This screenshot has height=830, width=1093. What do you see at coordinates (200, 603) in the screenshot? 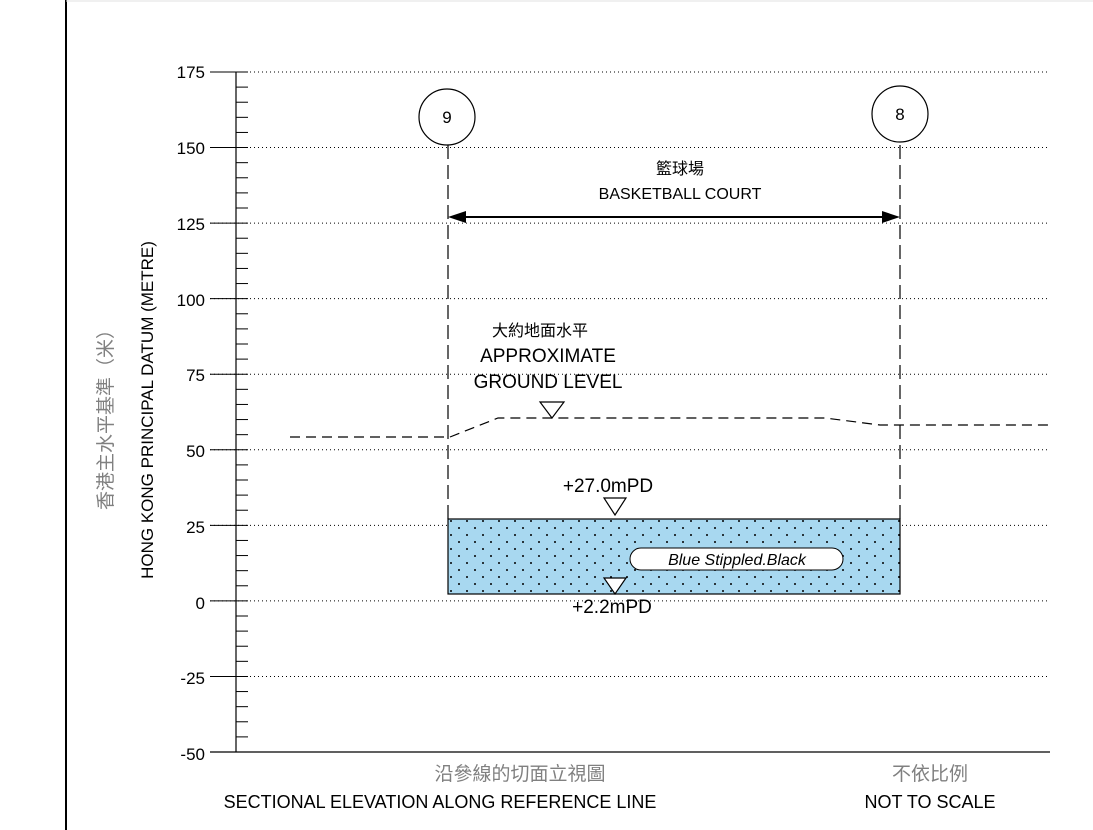
I see `tick-label-0: 0` at bounding box center [200, 603].